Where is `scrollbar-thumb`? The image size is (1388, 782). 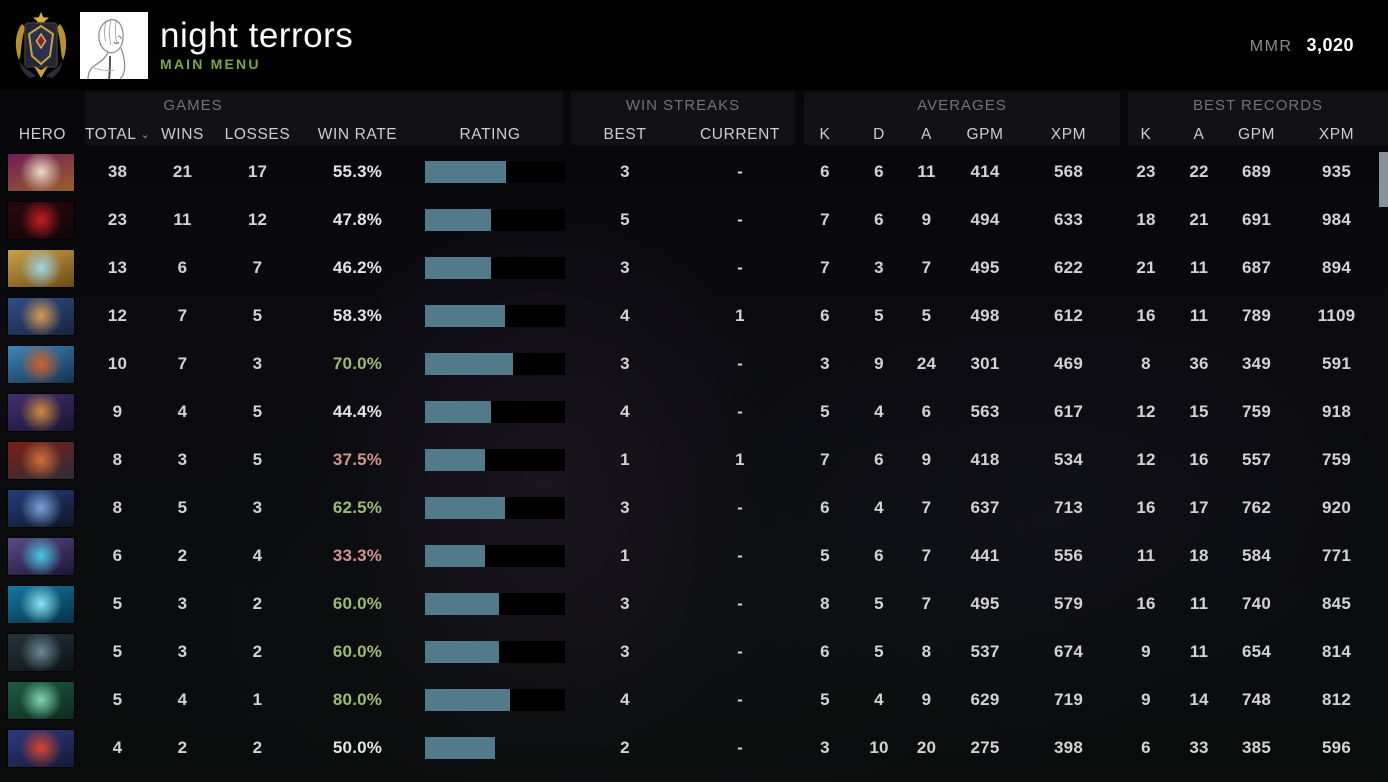 scrollbar-thumb is located at coordinates (1383, 179).